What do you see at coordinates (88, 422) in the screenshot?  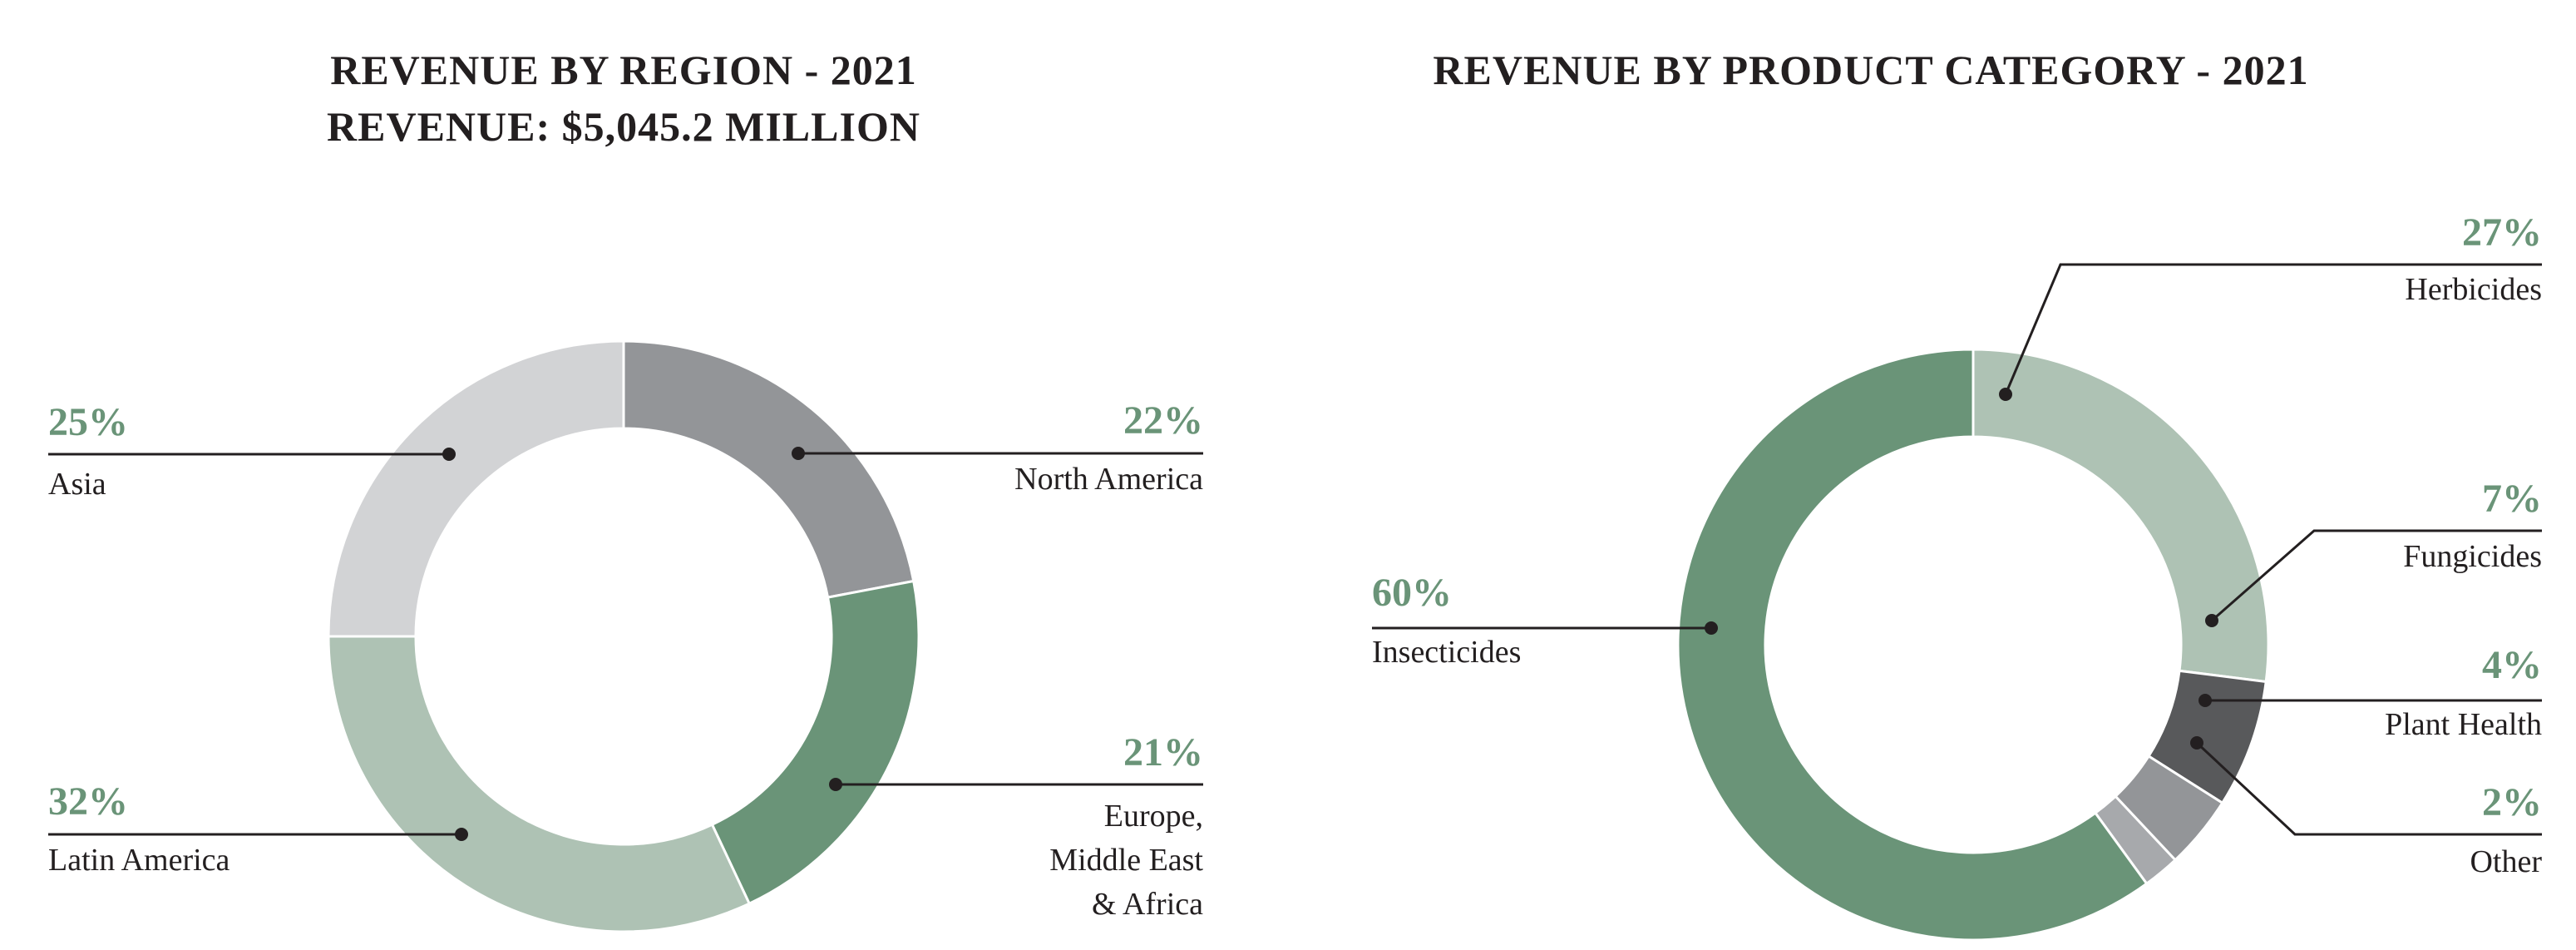 I see `pct-label-asia: 25%` at bounding box center [88, 422].